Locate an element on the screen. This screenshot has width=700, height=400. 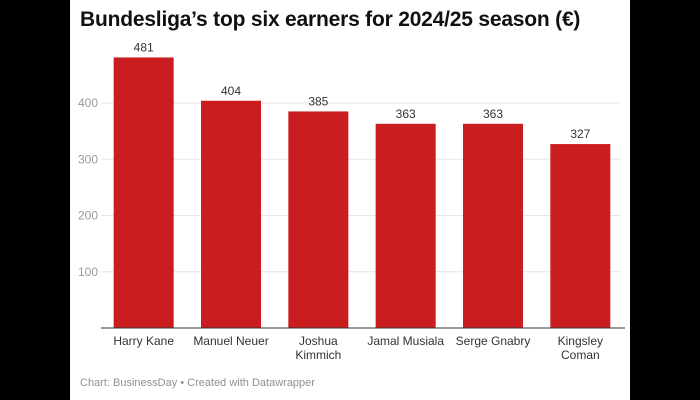
y-tick-label: 100 is located at coordinates (88, 272).